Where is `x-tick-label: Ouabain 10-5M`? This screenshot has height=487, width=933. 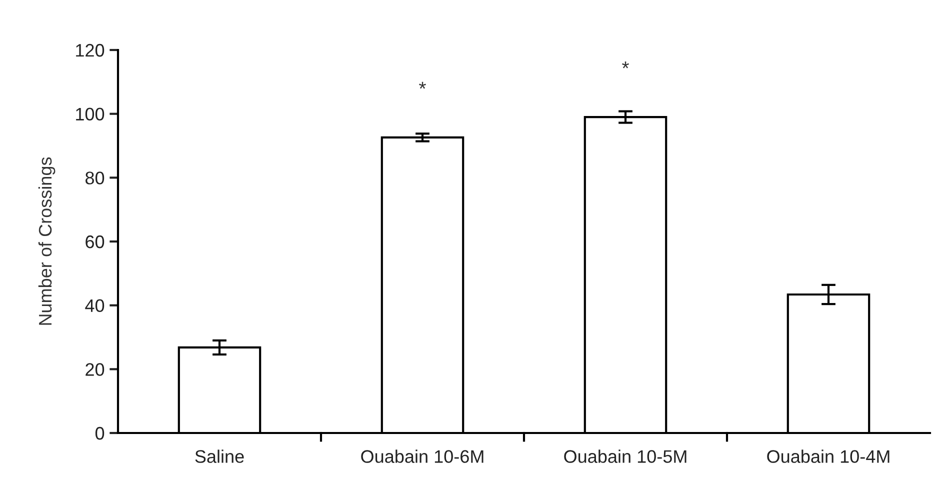
x-tick-label: Ouabain 10-5M is located at coordinates (625, 456).